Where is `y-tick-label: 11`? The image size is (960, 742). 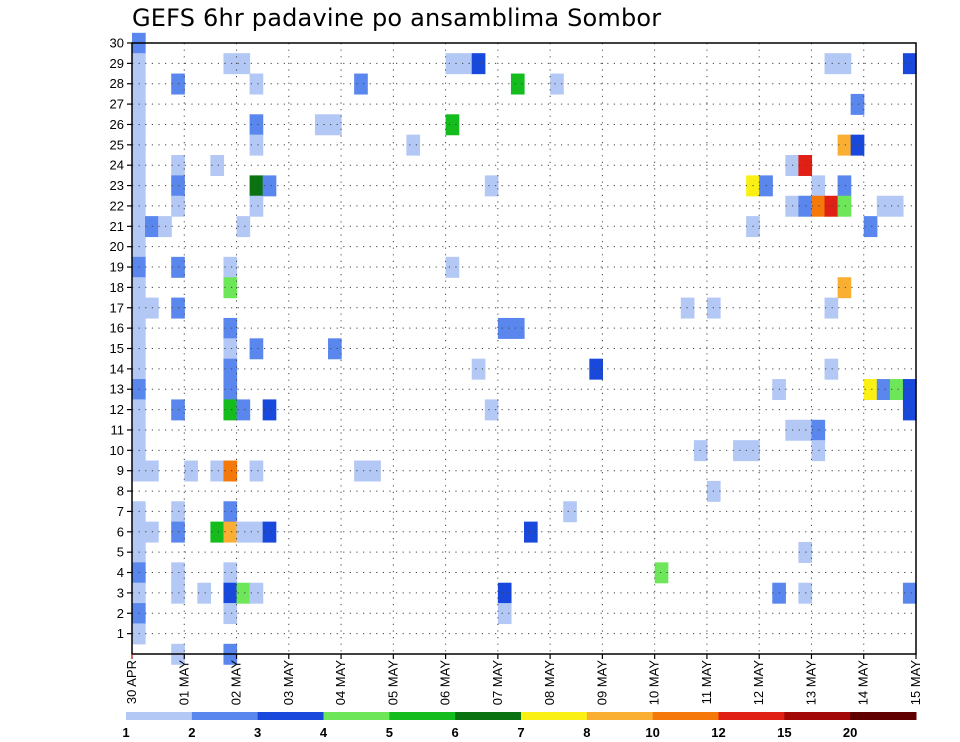 y-tick-label: 11 is located at coordinates (118, 429).